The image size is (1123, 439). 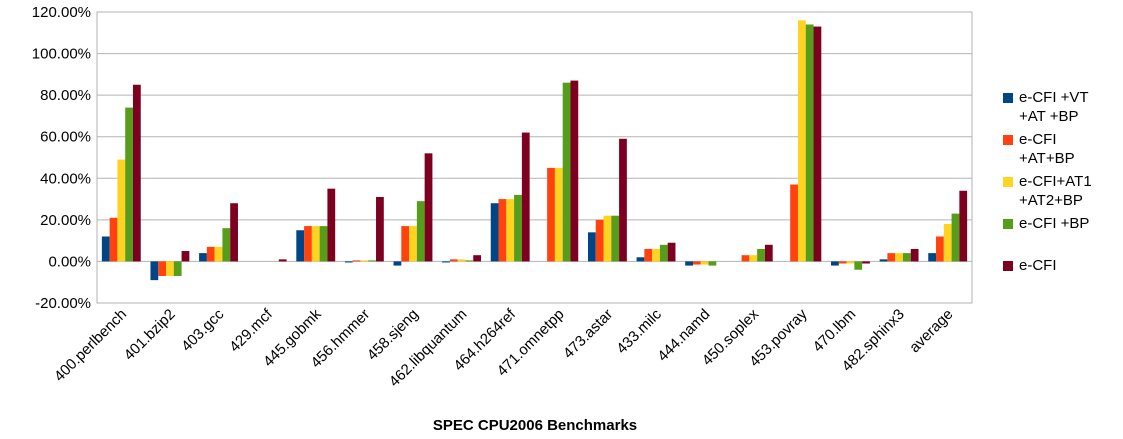 I want to click on legend-label: e-CFI +AT+BP, so click(x=1047, y=149).